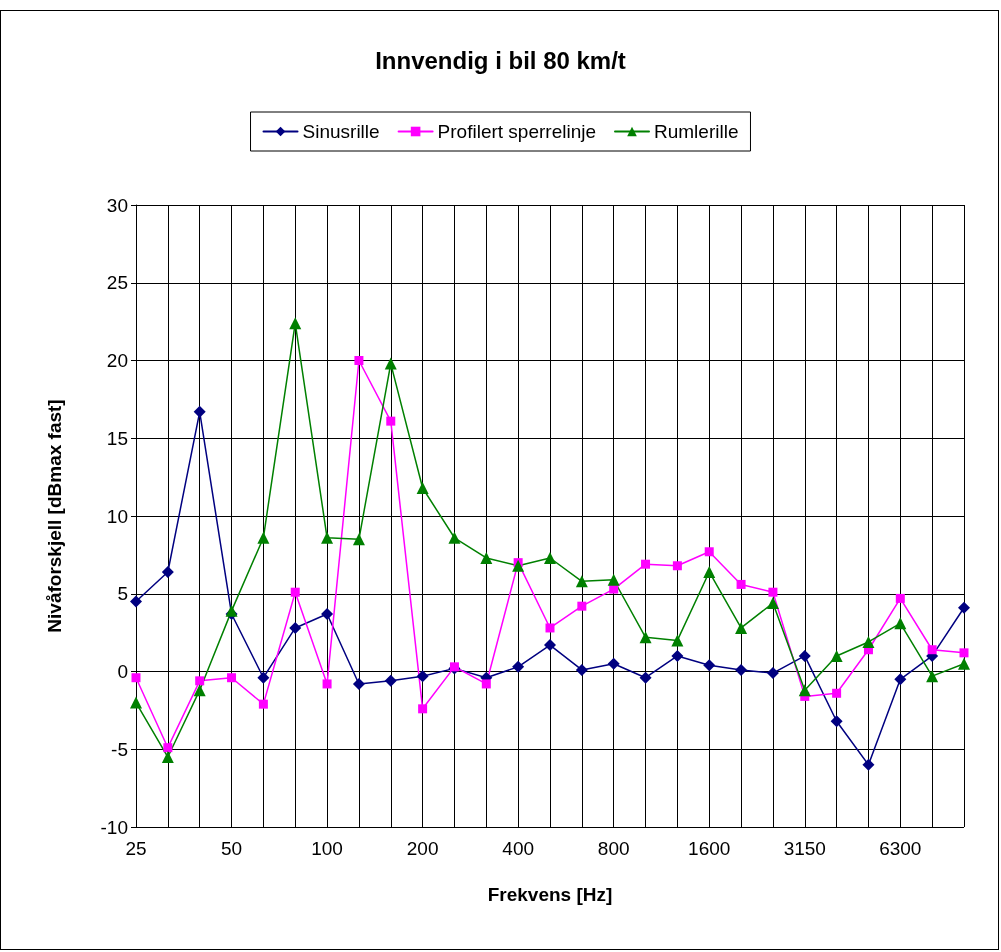 The image size is (1001, 952). Describe the element at coordinates (327, 848) in the screenshot. I see `x-tick-label: 100` at that location.